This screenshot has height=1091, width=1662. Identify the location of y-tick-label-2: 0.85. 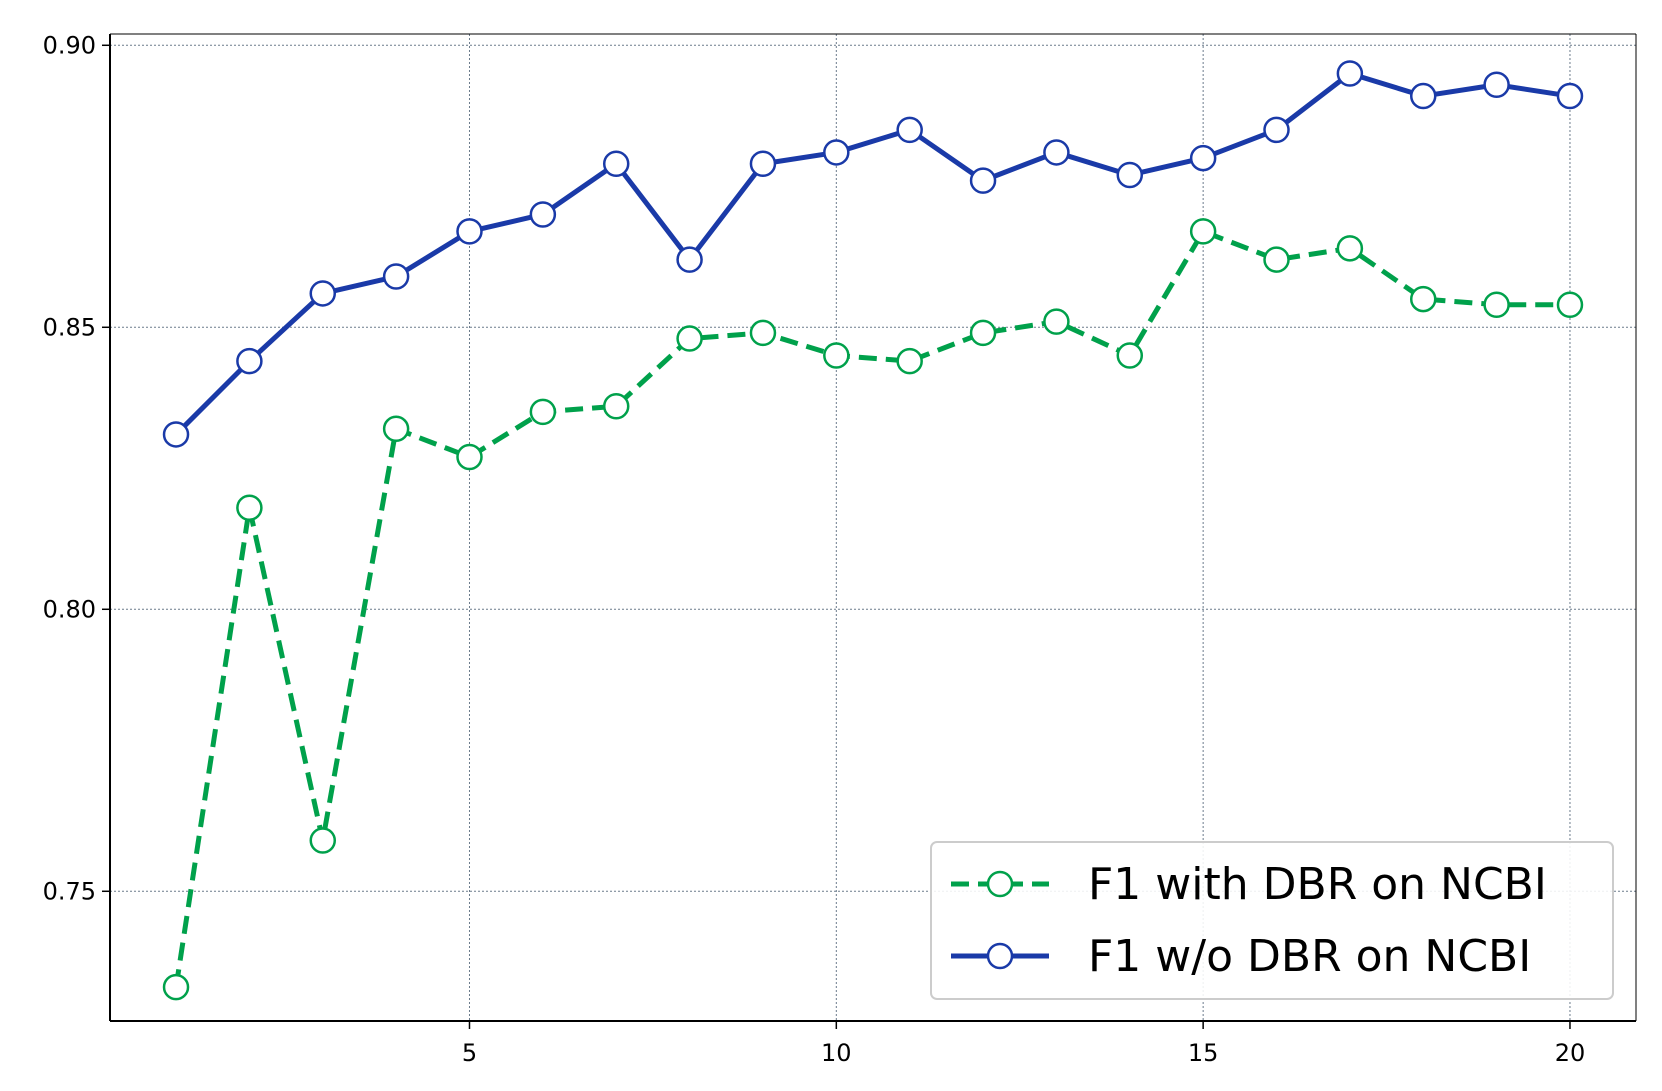
(69, 327).